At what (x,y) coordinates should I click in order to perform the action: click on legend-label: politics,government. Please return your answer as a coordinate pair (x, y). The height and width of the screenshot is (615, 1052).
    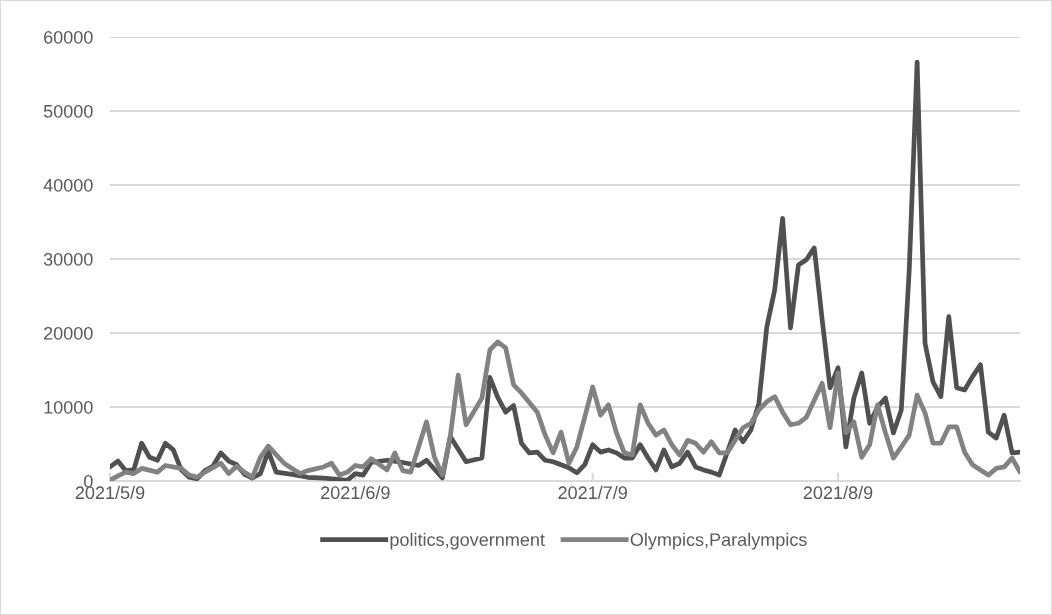
    Looking at the image, I should click on (467, 541).